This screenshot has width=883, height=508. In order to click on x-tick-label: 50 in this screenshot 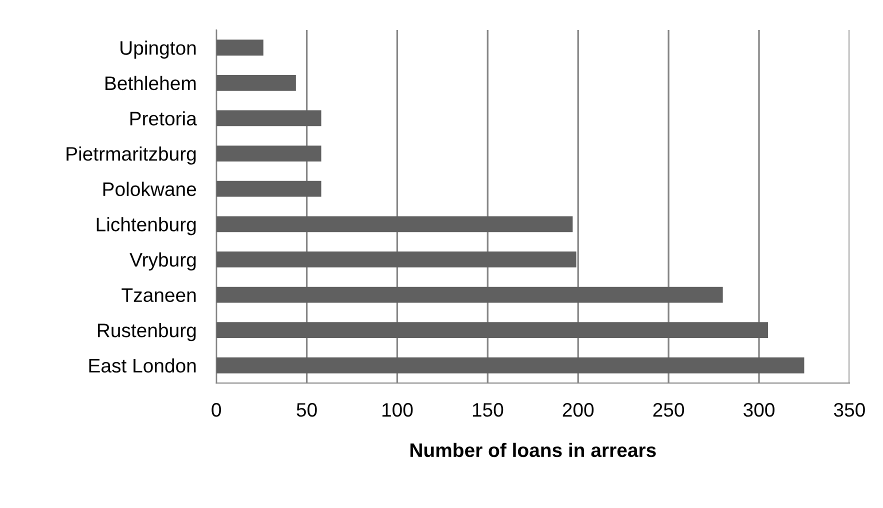, I will do `click(306, 409)`.